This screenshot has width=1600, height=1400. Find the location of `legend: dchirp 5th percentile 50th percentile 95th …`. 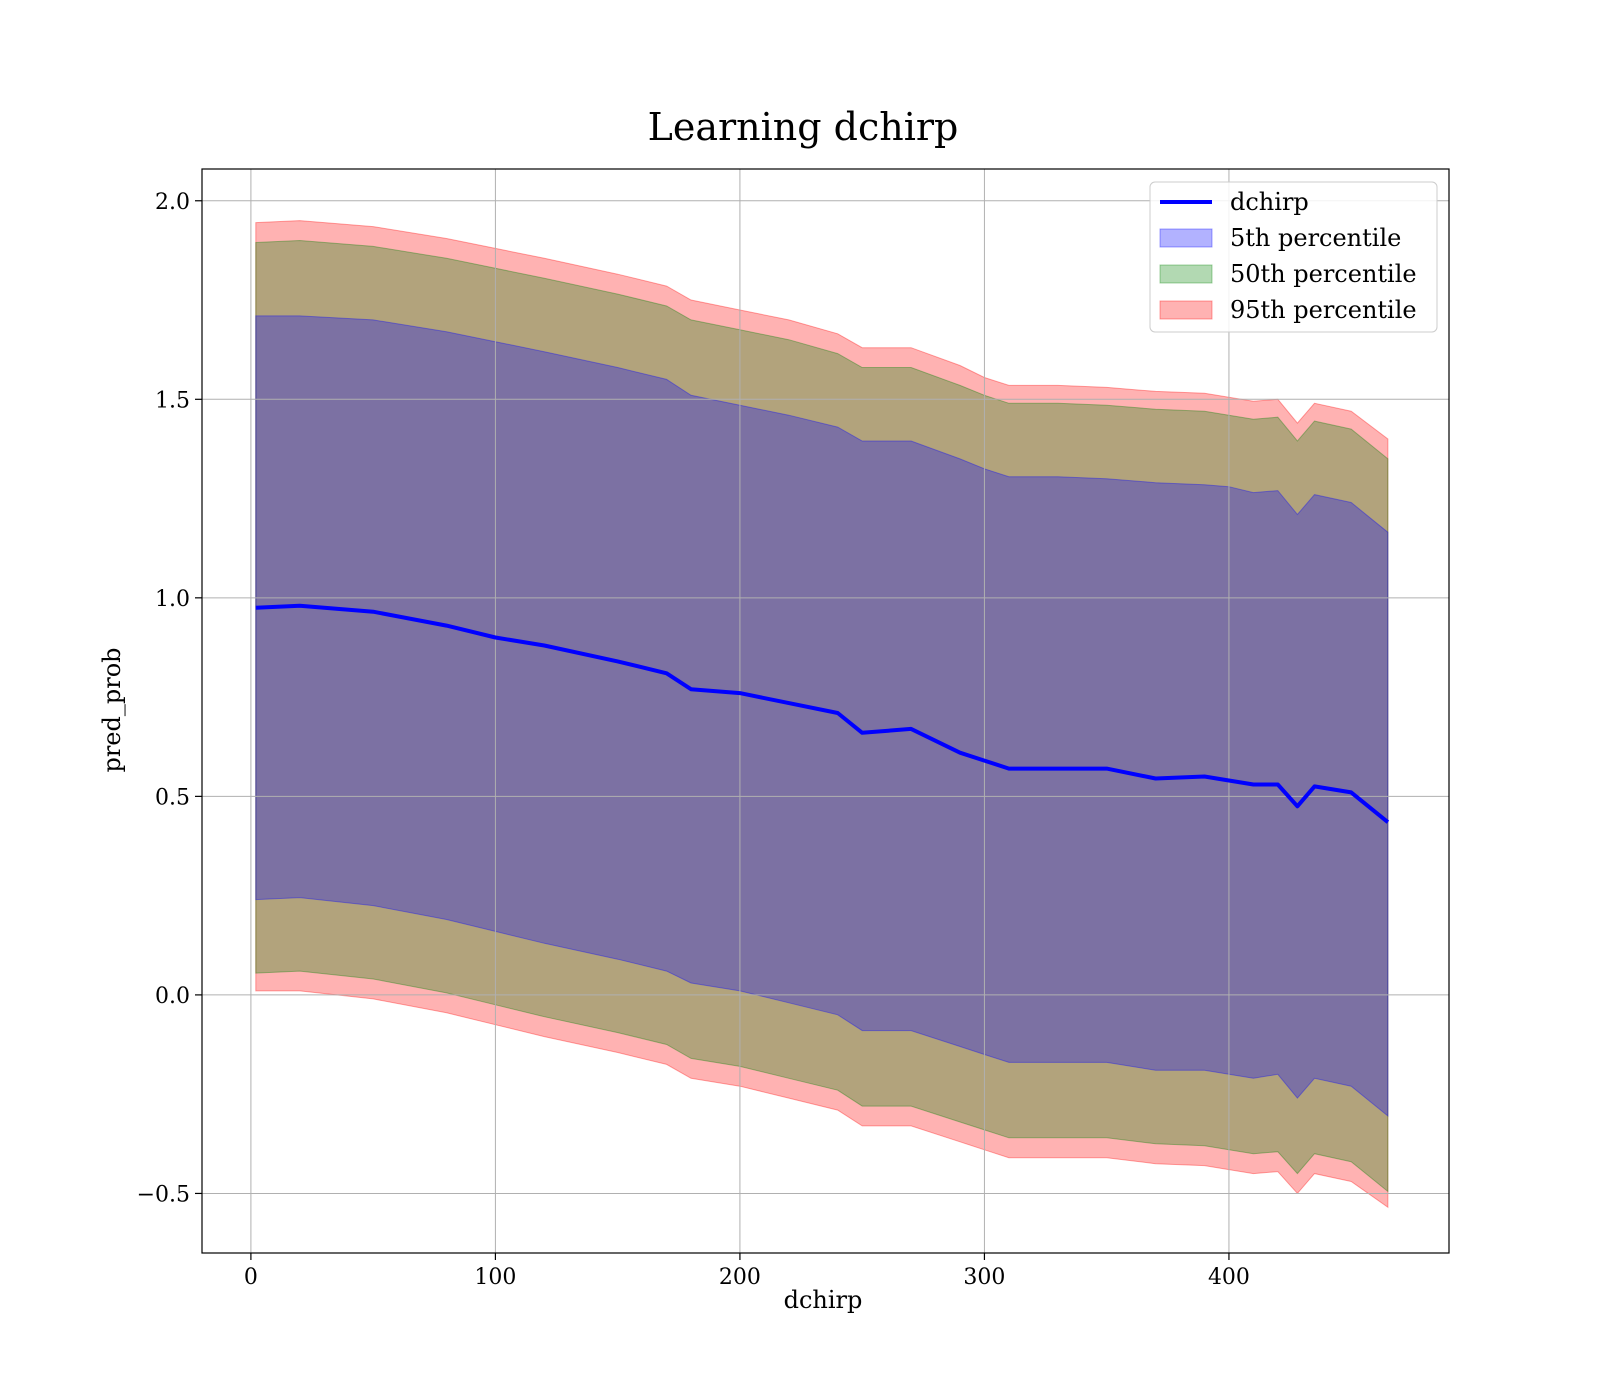

legend: dchirp 5th percentile 50th percentile 95th … is located at coordinates (1293, 257).